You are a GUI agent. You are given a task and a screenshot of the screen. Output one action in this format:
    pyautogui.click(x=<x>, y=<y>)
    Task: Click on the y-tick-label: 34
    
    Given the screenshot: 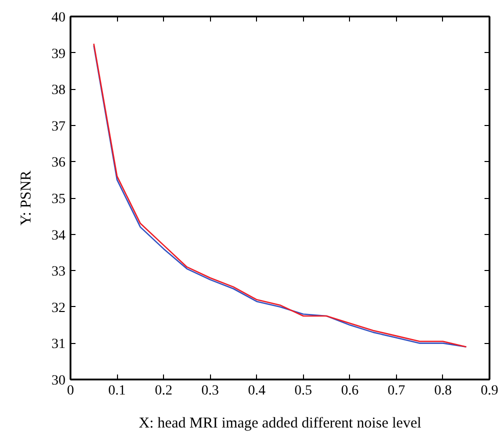 What is the action you would take?
    pyautogui.click(x=59, y=236)
    